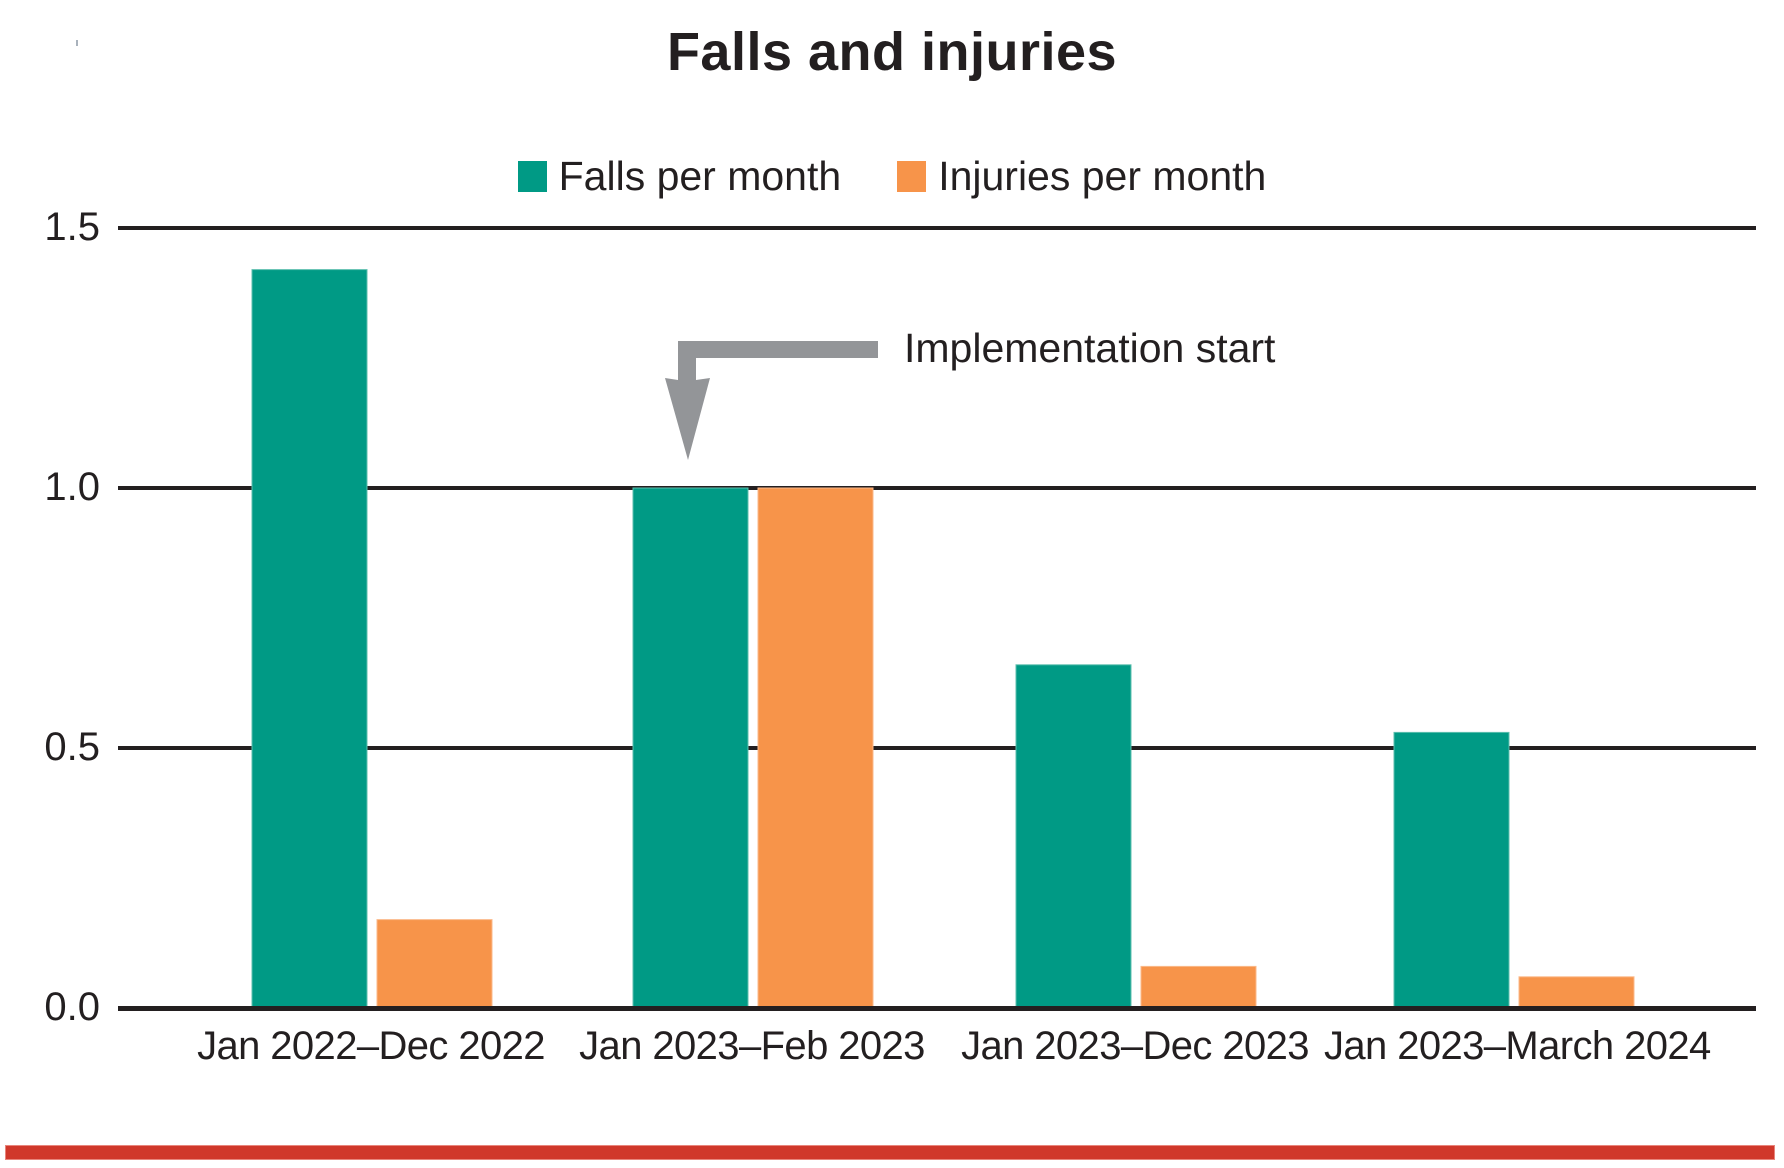  What do you see at coordinates (72, 227) in the screenshot?
I see `y-tick-label-3: 1.5` at bounding box center [72, 227].